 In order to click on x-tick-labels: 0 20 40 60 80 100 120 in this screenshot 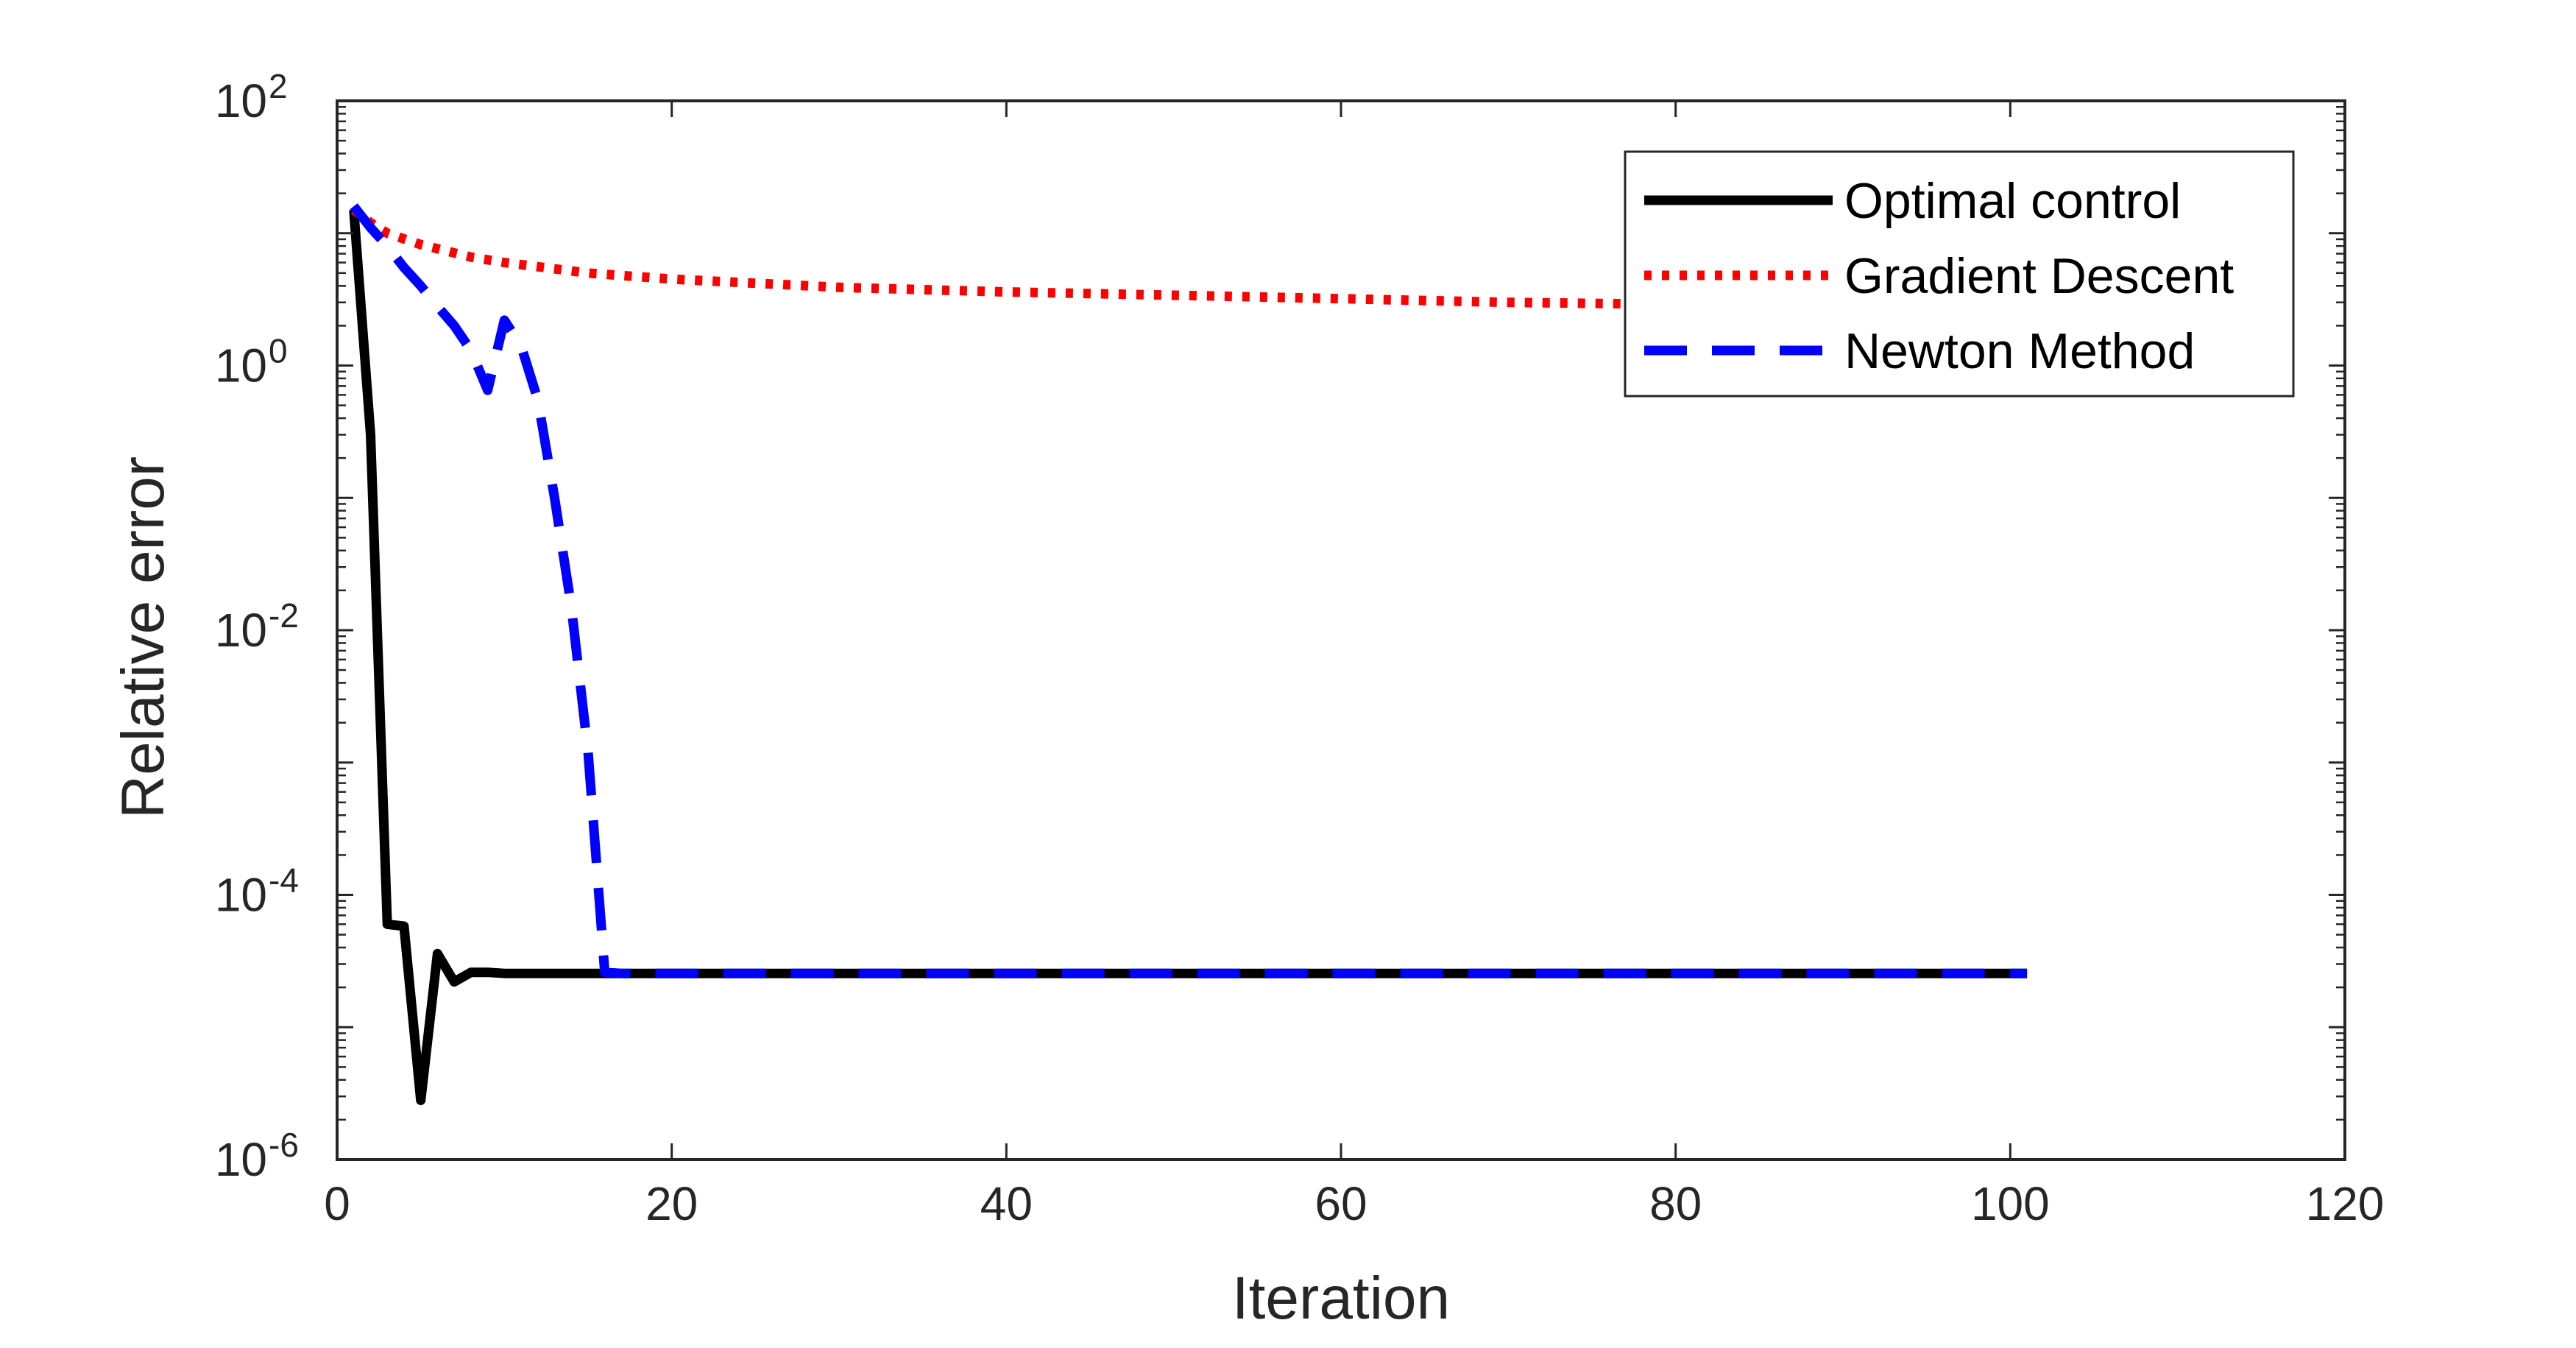, I will do `click(1354, 1203)`.